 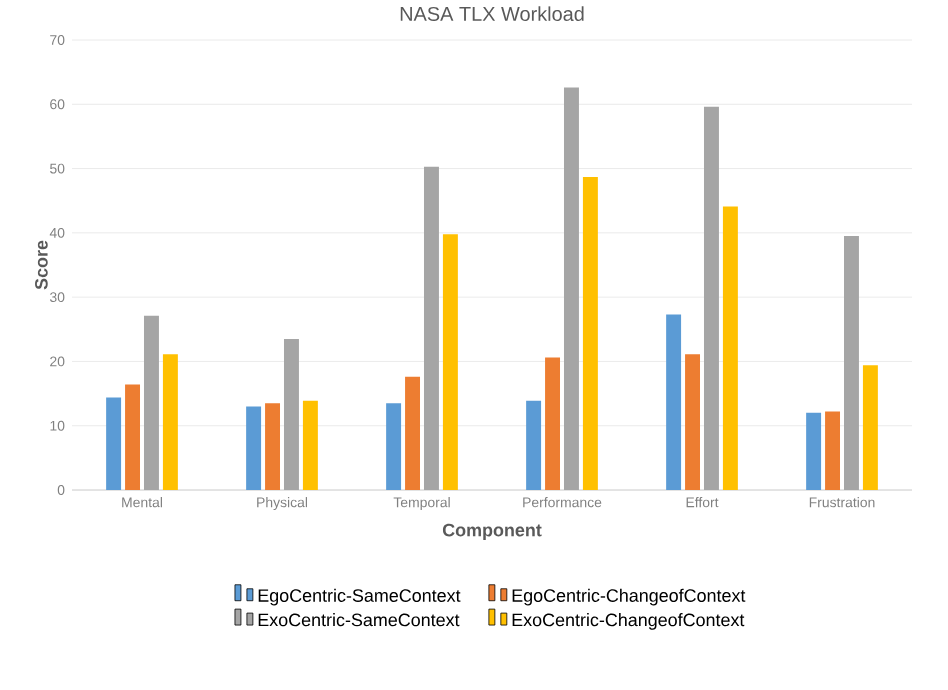 What do you see at coordinates (628, 621) in the screenshot?
I see `legend-label: ExoCentric-ChangeofContext` at bounding box center [628, 621].